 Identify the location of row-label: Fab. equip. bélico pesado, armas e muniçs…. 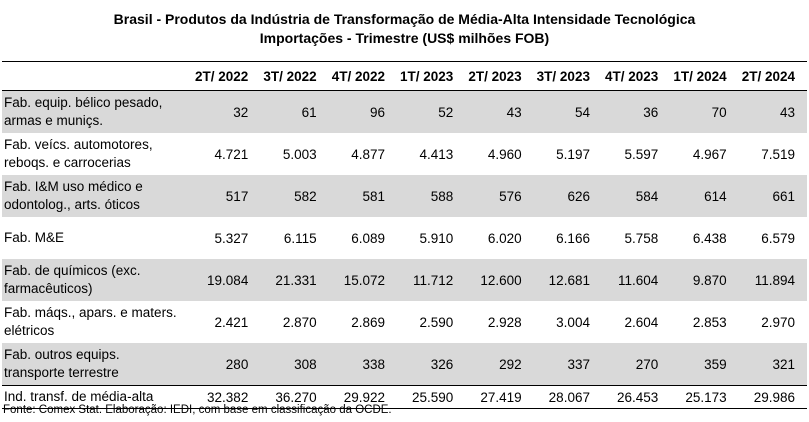
(97, 111).